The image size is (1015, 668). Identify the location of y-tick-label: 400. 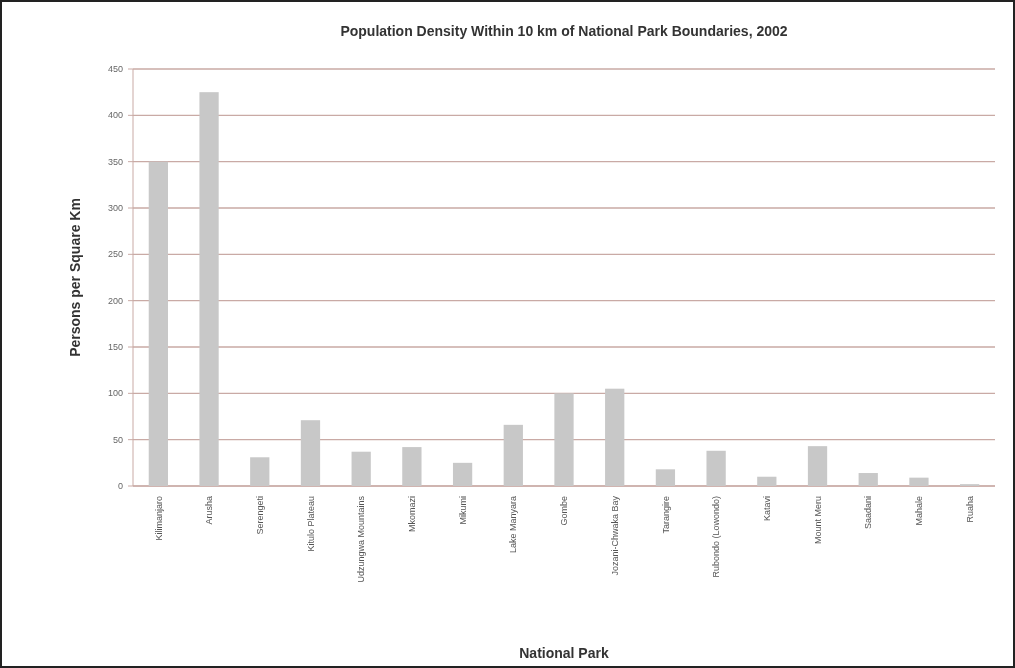
(115, 115).